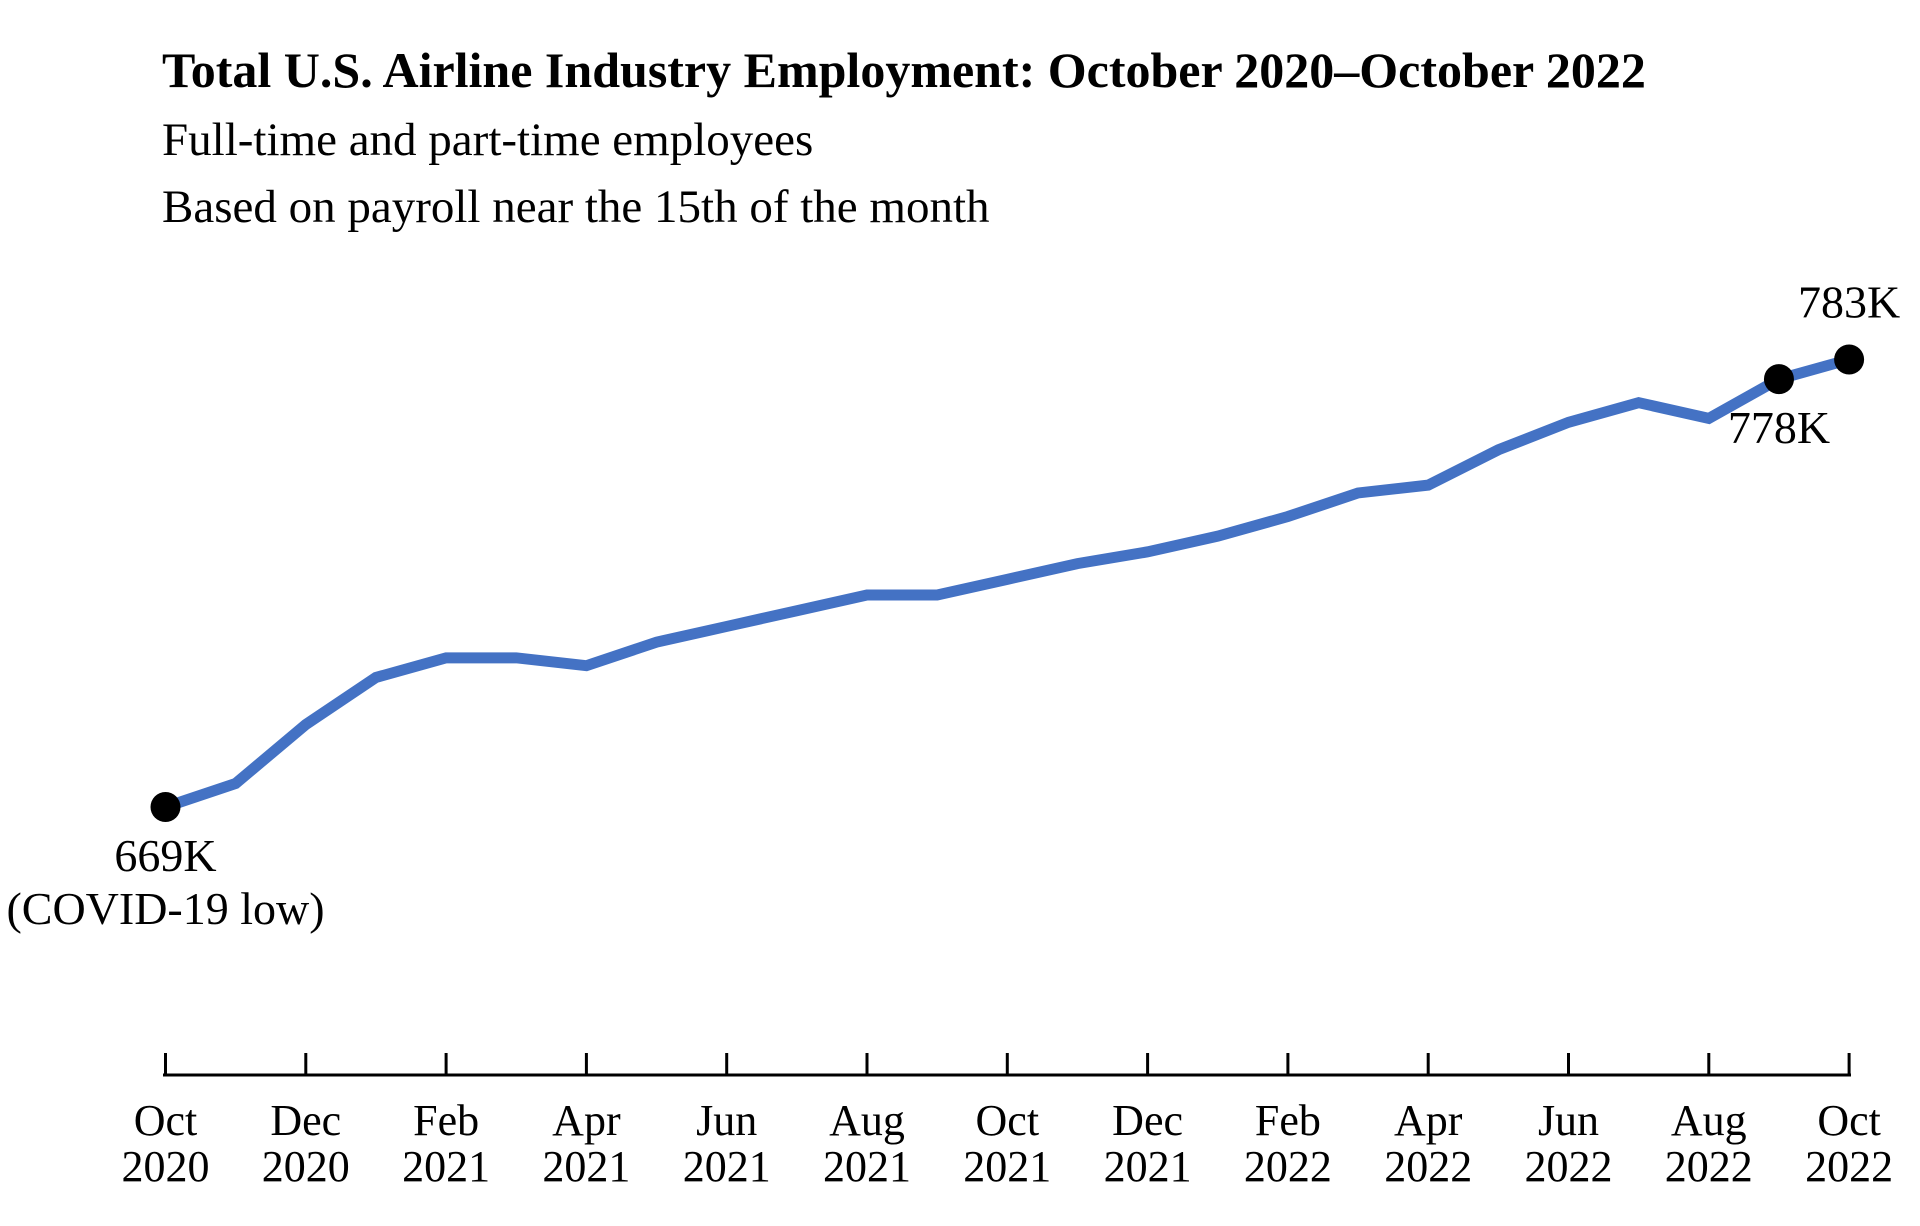  Describe the element at coordinates (165, 855) in the screenshot. I see `data-label-669k: 669K` at that location.